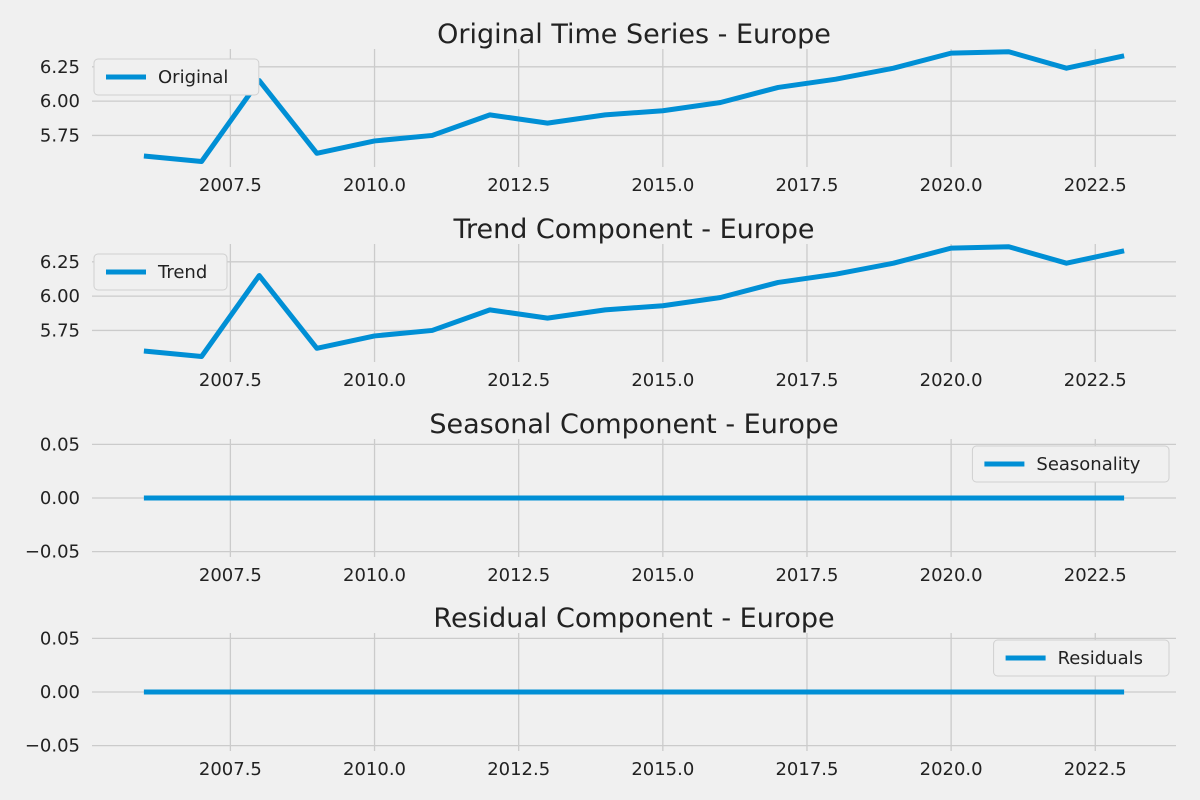  What do you see at coordinates (633, 618) in the screenshot?
I see `chart-title: Residual Component - Europe` at bounding box center [633, 618].